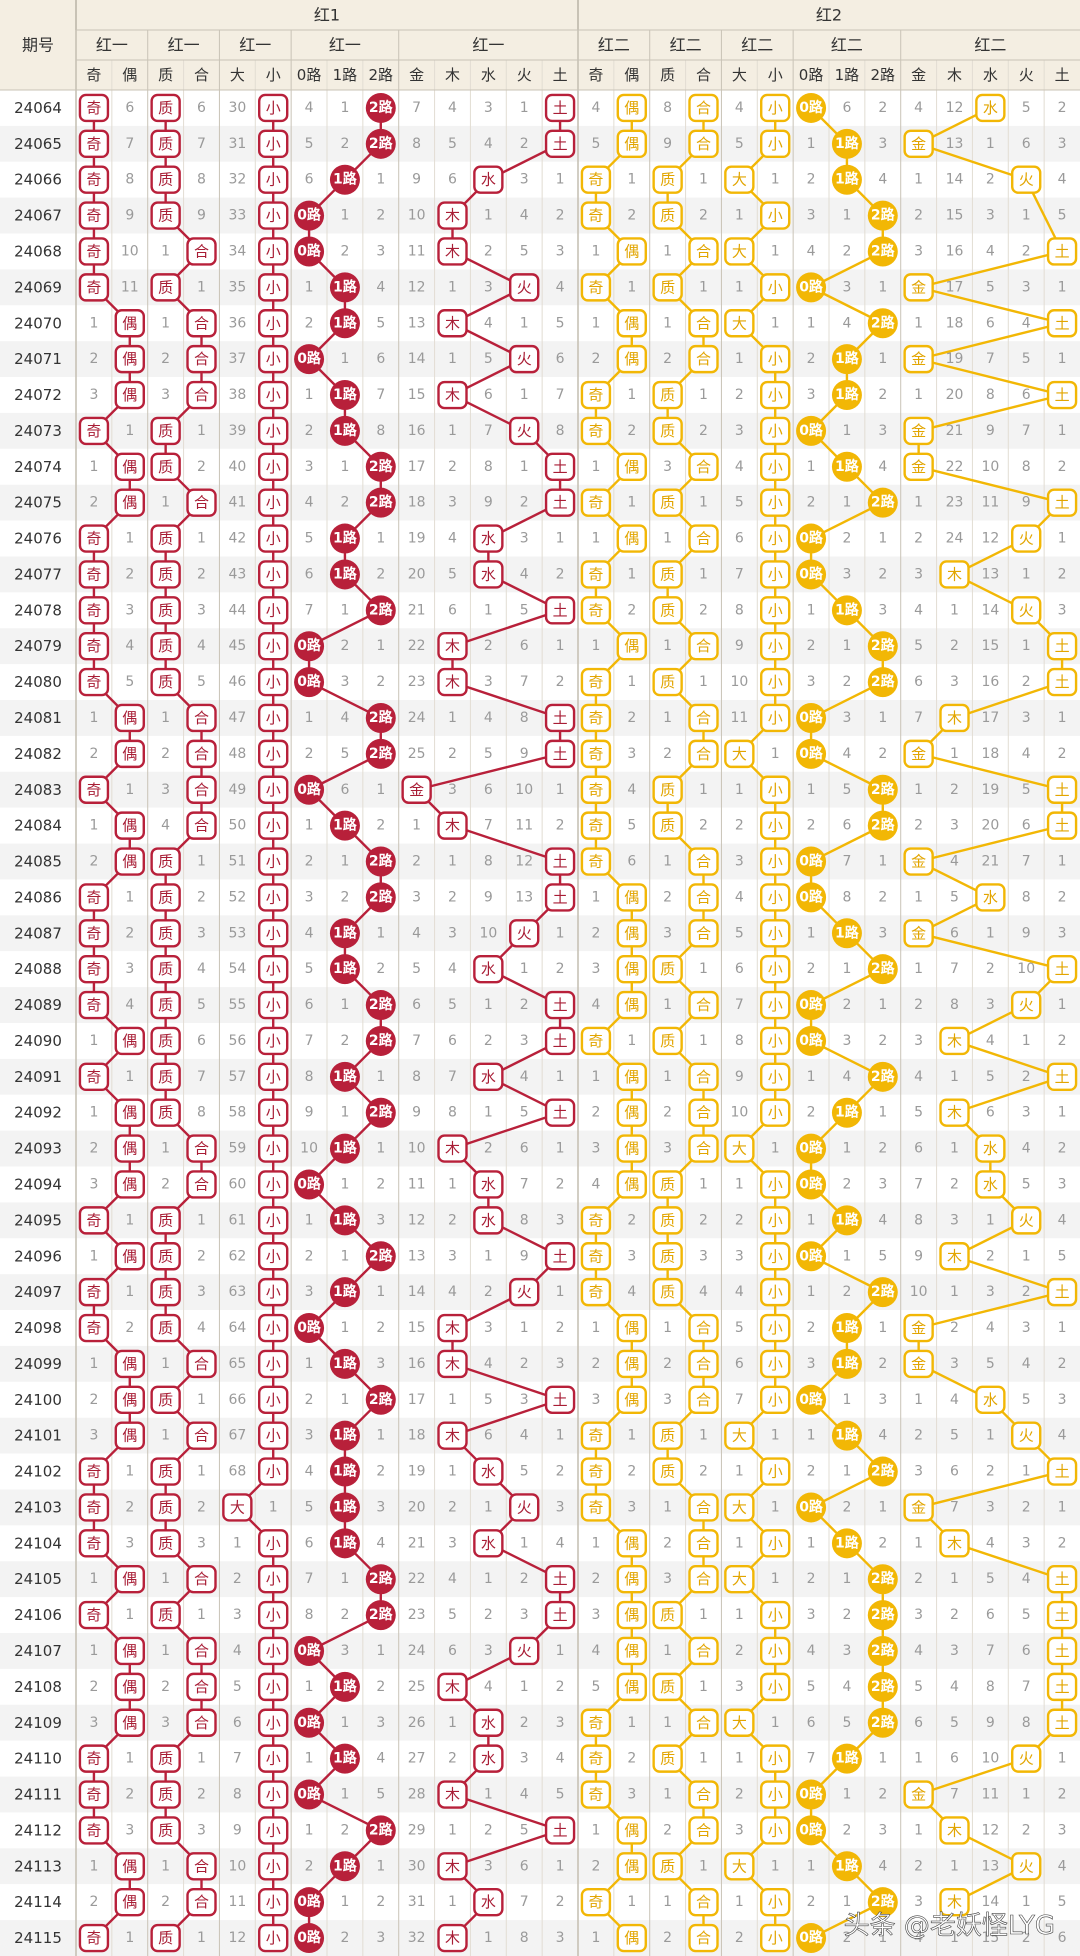  I want to click on column-header: 小, so click(273, 75).